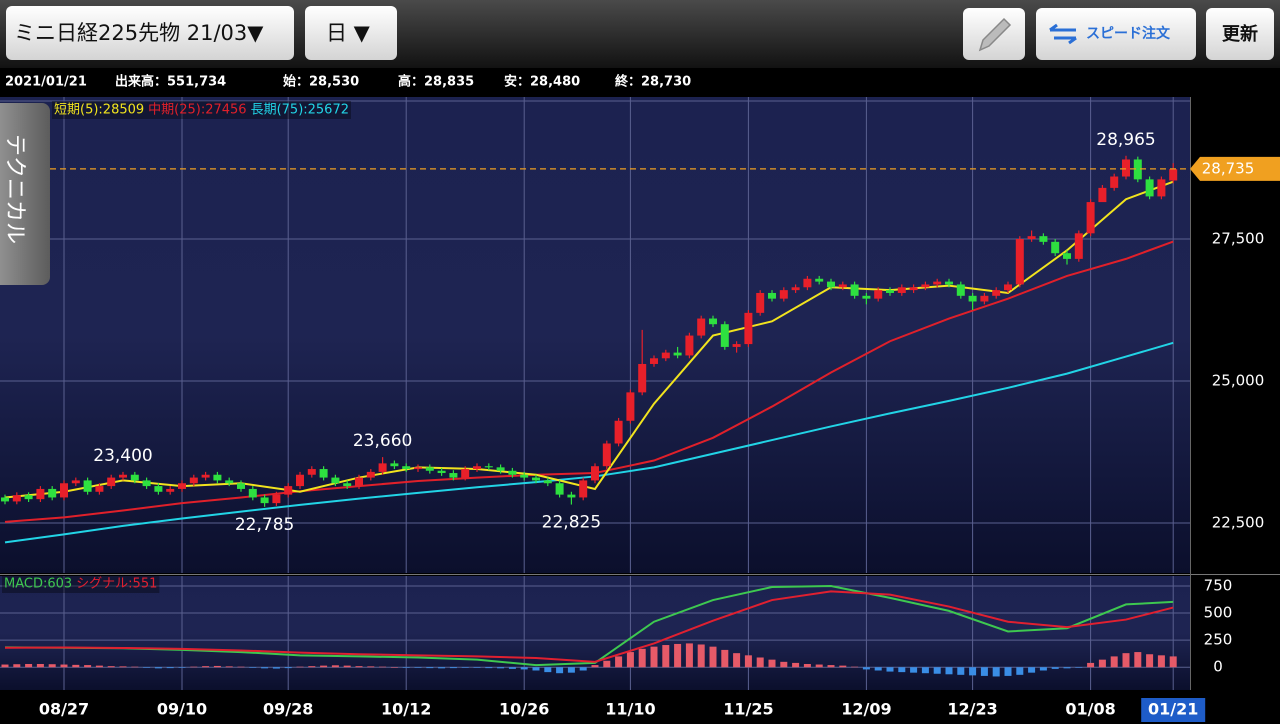  I want to click on info-item: 高：28,835, so click(436, 82).